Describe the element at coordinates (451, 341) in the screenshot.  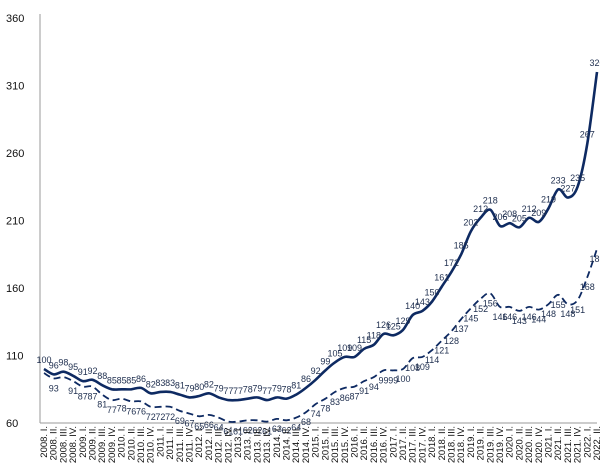
I see `data-label-dashed: 128` at that location.